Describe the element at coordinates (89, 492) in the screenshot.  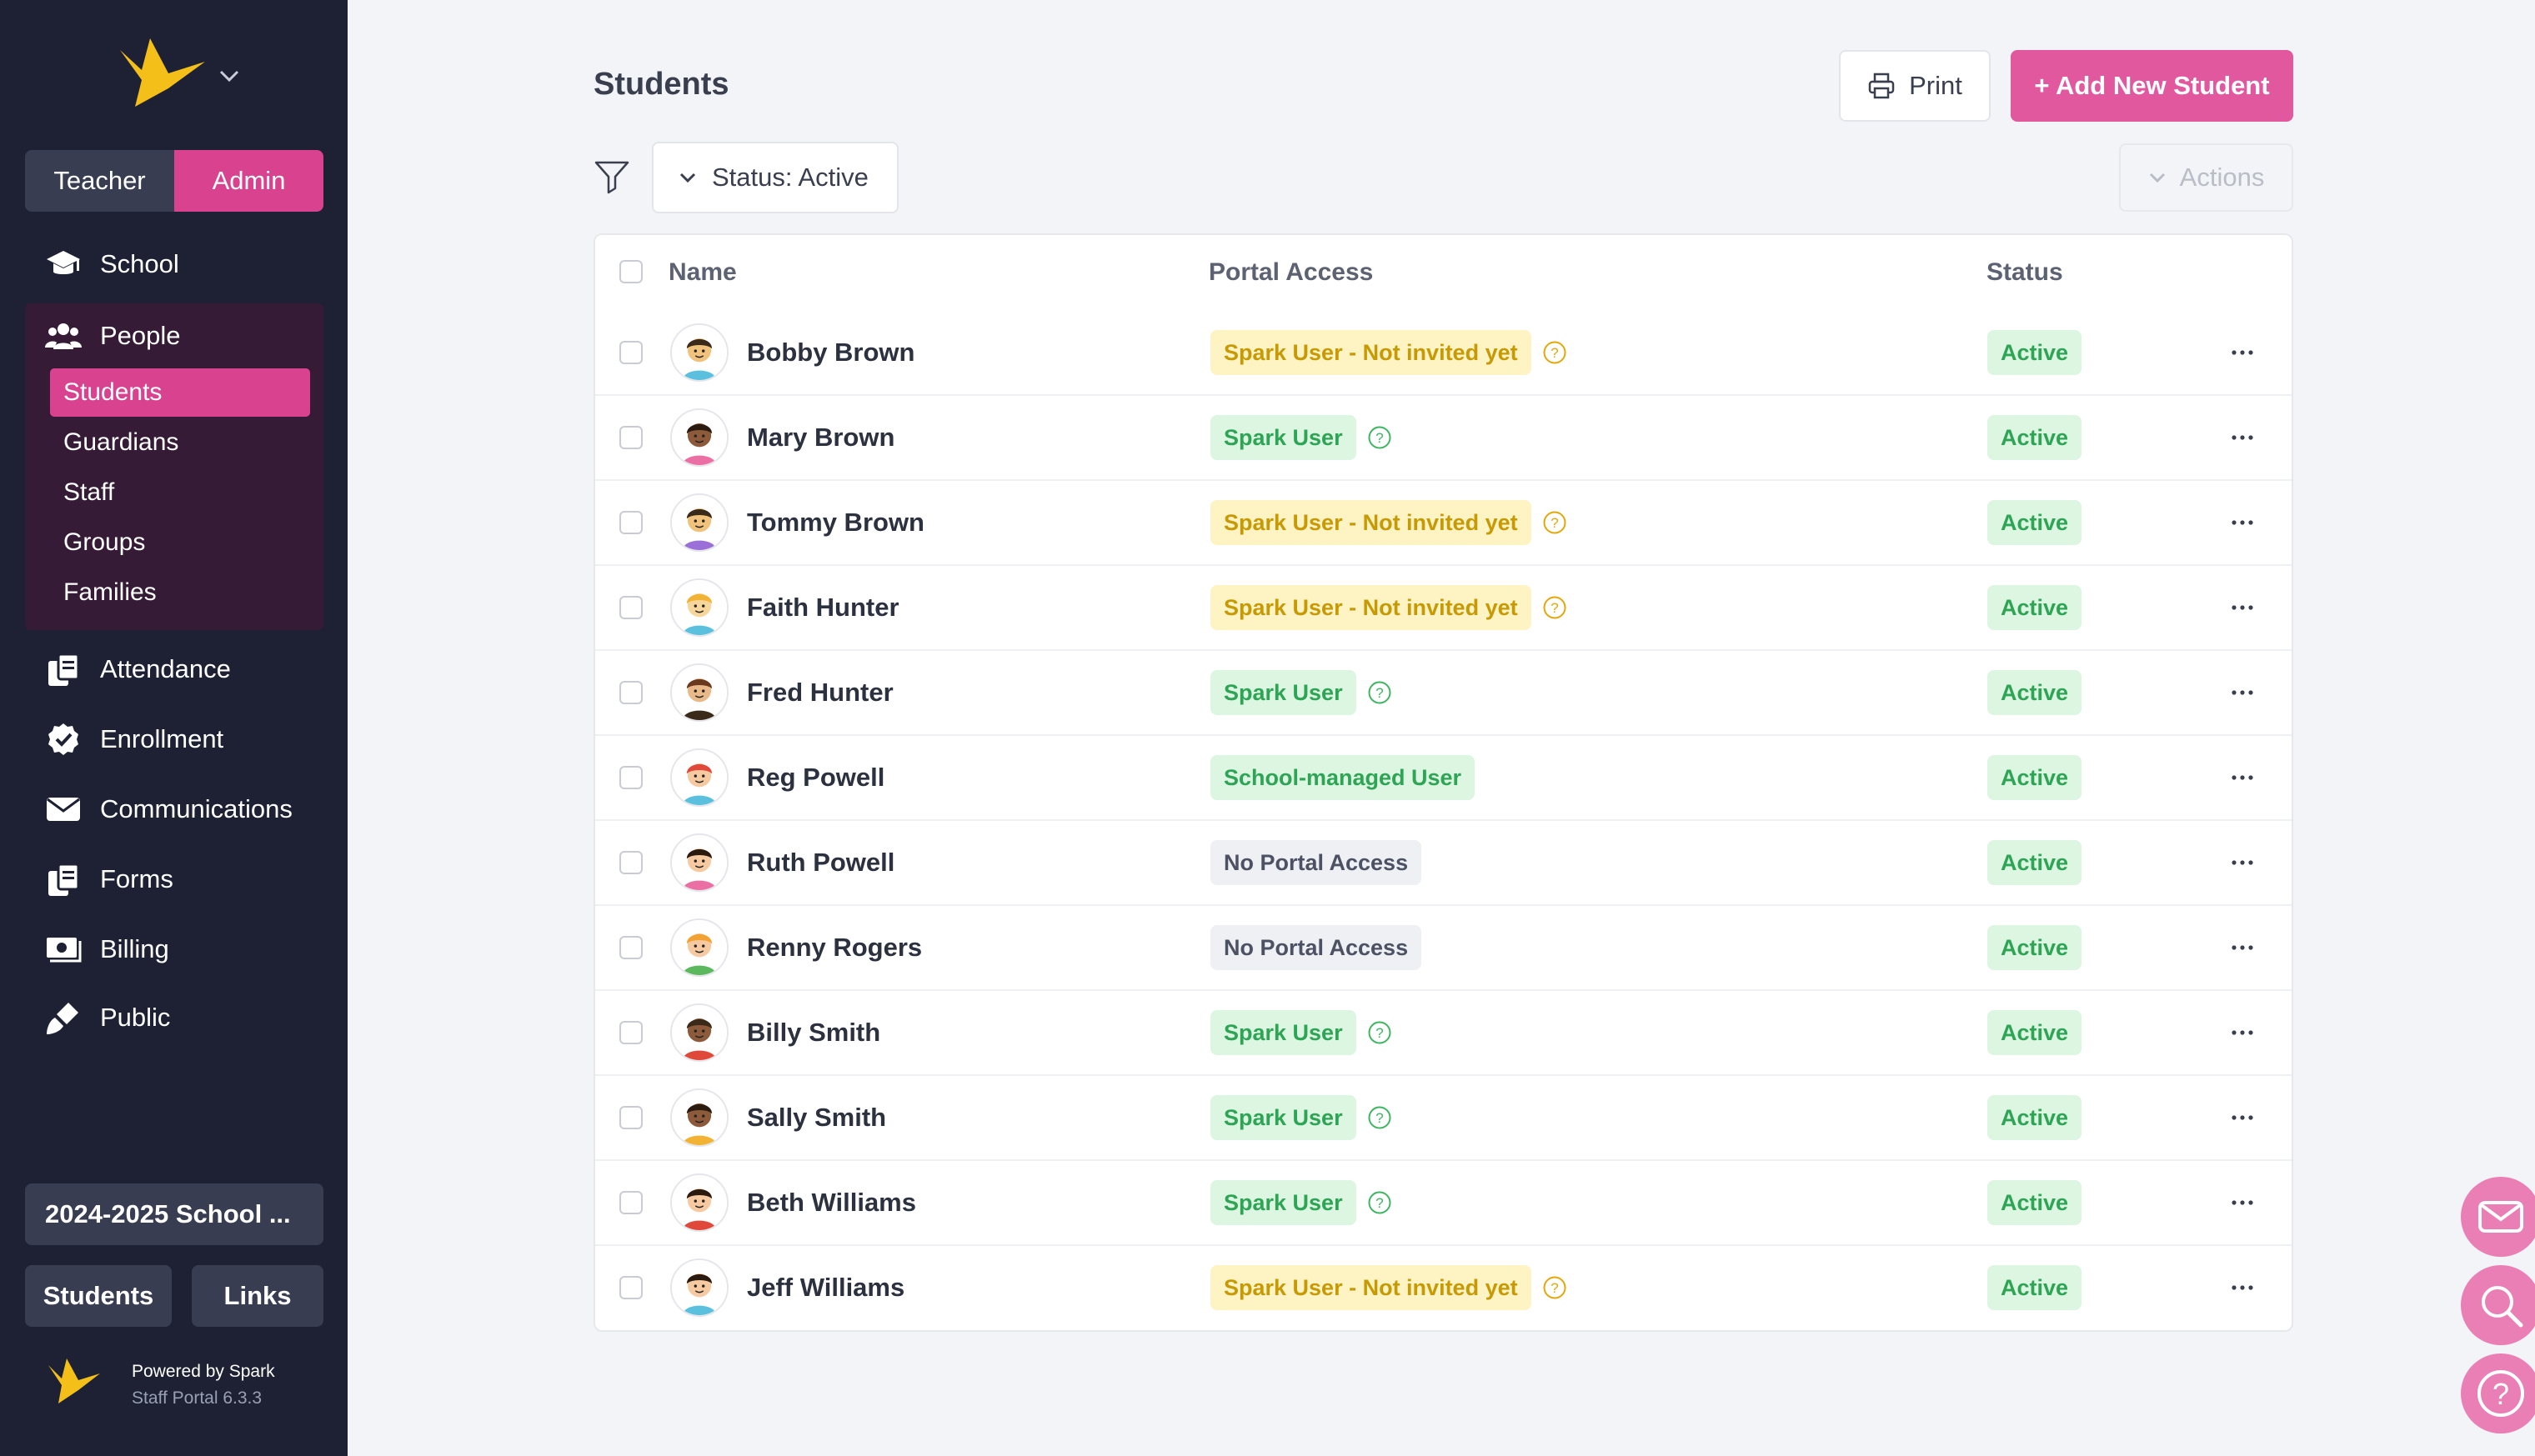
I see `nav-staff: Staff` at that location.